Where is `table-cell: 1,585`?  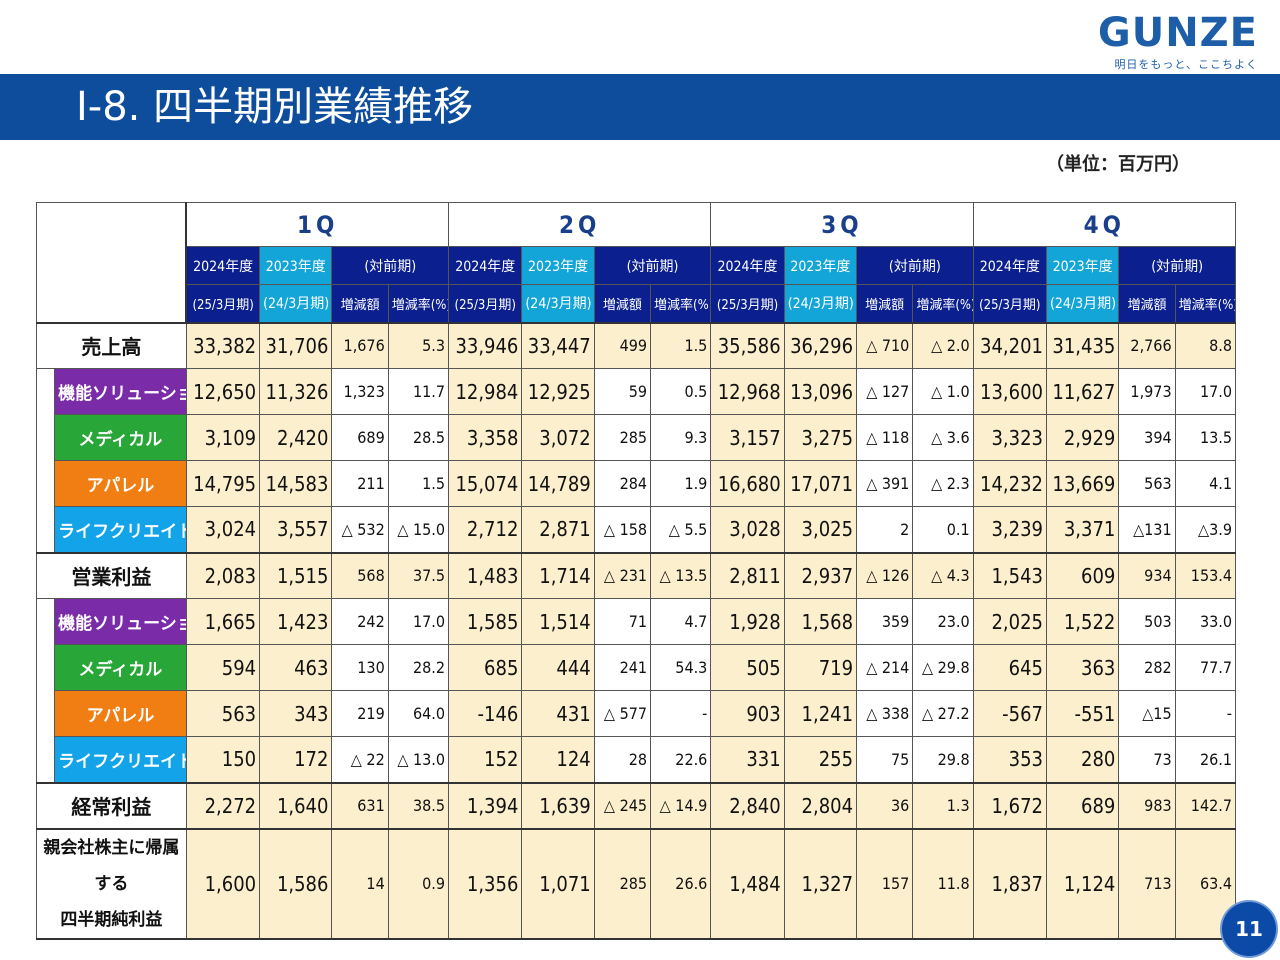
table-cell: 1,585 is located at coordinates (485, 621).